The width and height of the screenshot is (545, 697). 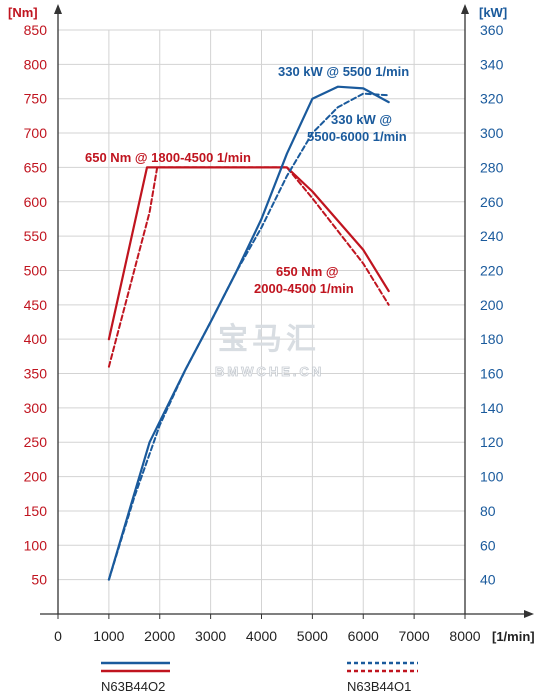 What do you see at coordinates (36, 64) in the screenshot?
I see `y-left-tick-label: 800` at bounding box center [36, 64].